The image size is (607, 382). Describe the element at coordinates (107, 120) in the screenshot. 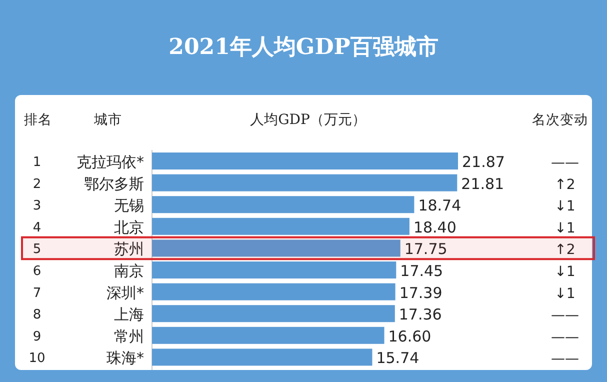

I see `text: 城市` at that location.